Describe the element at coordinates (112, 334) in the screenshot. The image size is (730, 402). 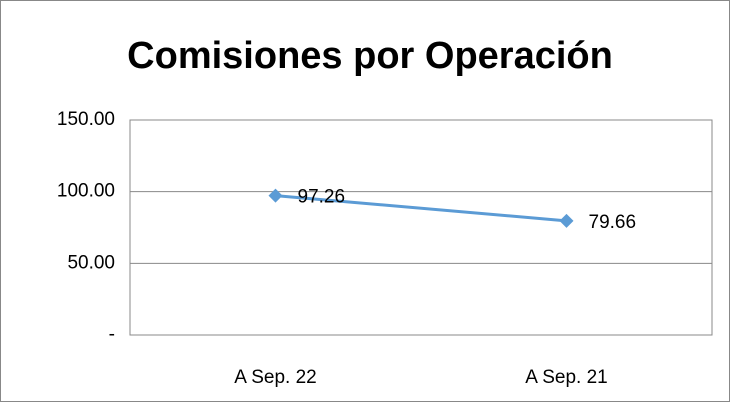
I see `y-tick-label: -` at that location.